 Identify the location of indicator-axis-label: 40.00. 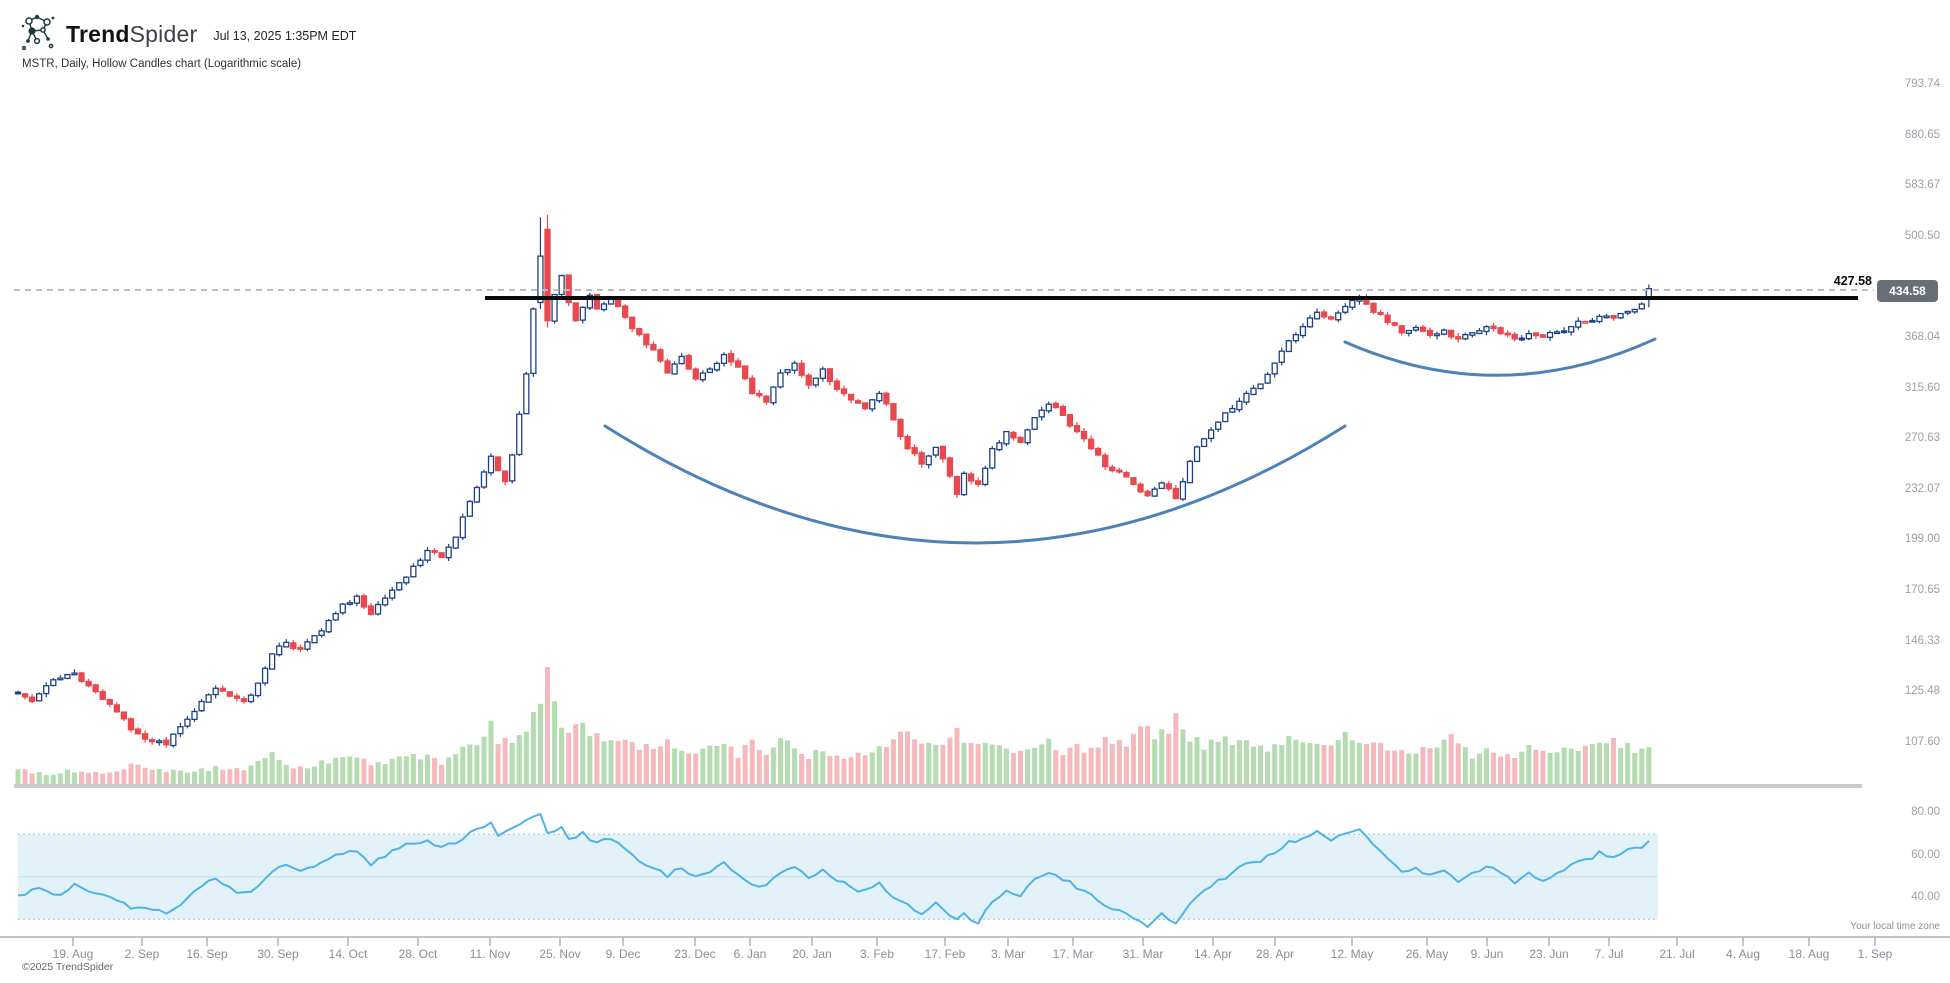
(1925, 897).